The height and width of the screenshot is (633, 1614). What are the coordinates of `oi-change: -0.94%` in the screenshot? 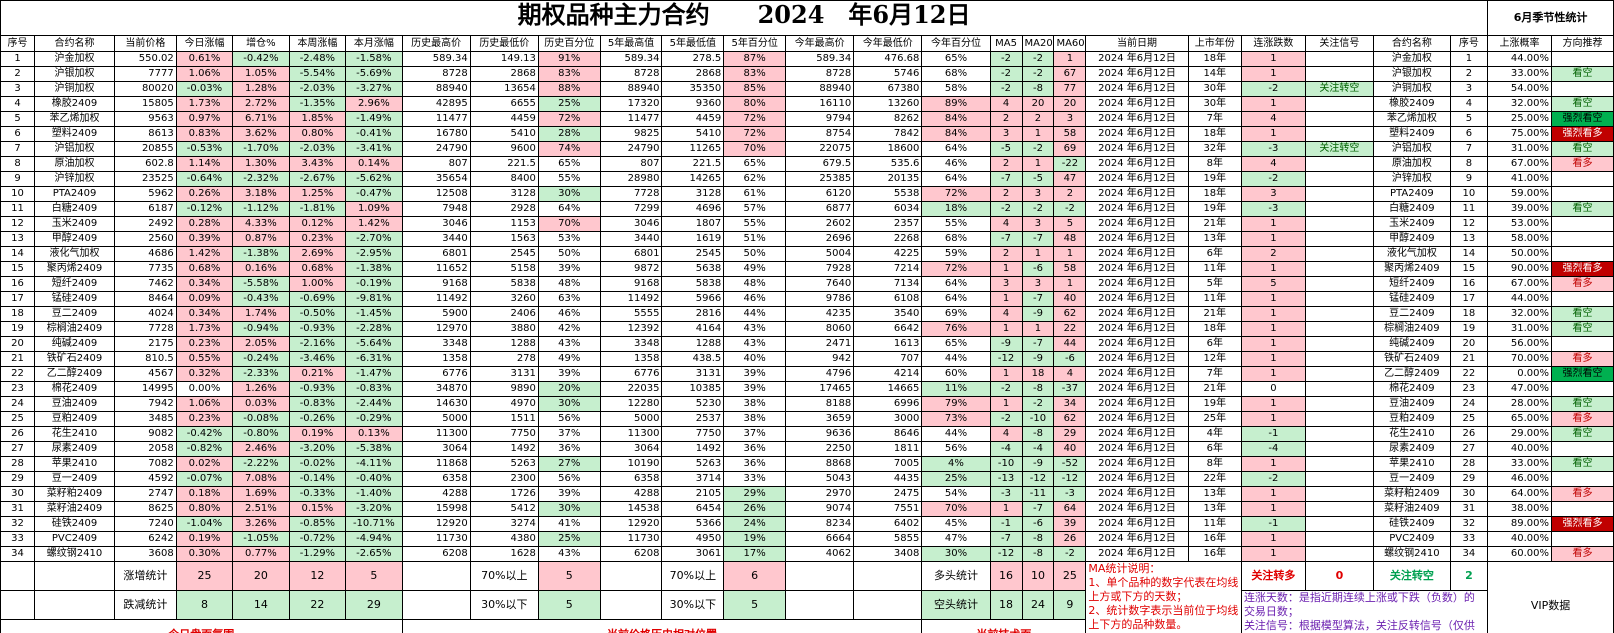 It's located at (261, 329).